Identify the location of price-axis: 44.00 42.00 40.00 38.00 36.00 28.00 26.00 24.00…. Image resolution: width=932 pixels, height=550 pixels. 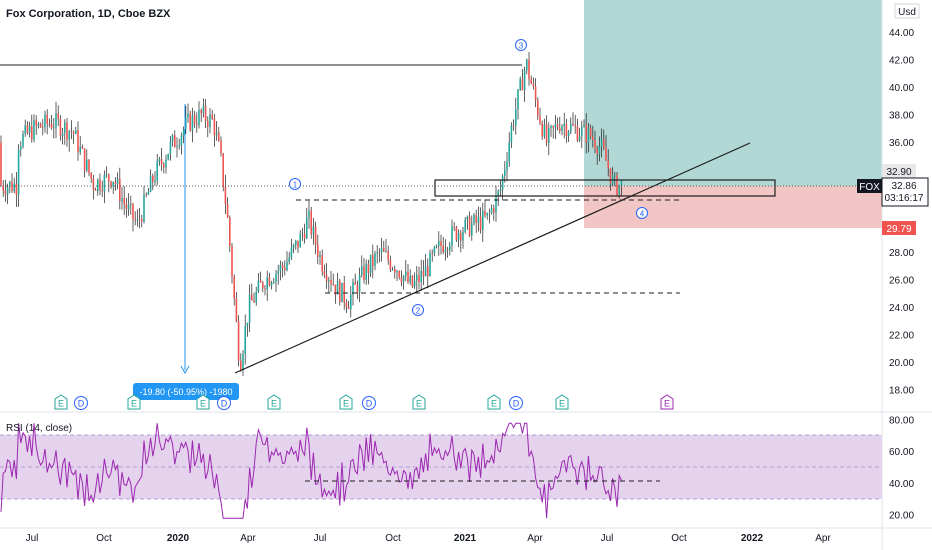
(901, 212).